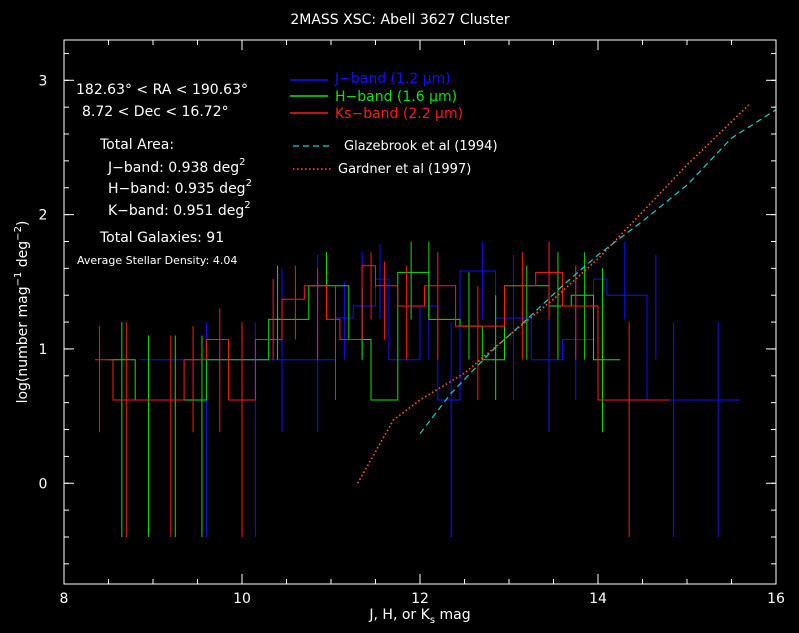  What do you see at coordinates (176, 166) in the screenshot?
I see `area-j-text: J−band: 0.938 deg2` at bounding box center [176, 166].